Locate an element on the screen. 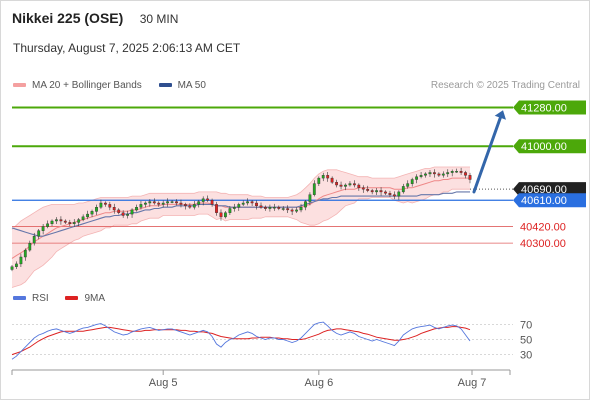 This screenshot has height=400, width=590. legend-rsi-ma: 9MA is located at coordinates (85, 298).